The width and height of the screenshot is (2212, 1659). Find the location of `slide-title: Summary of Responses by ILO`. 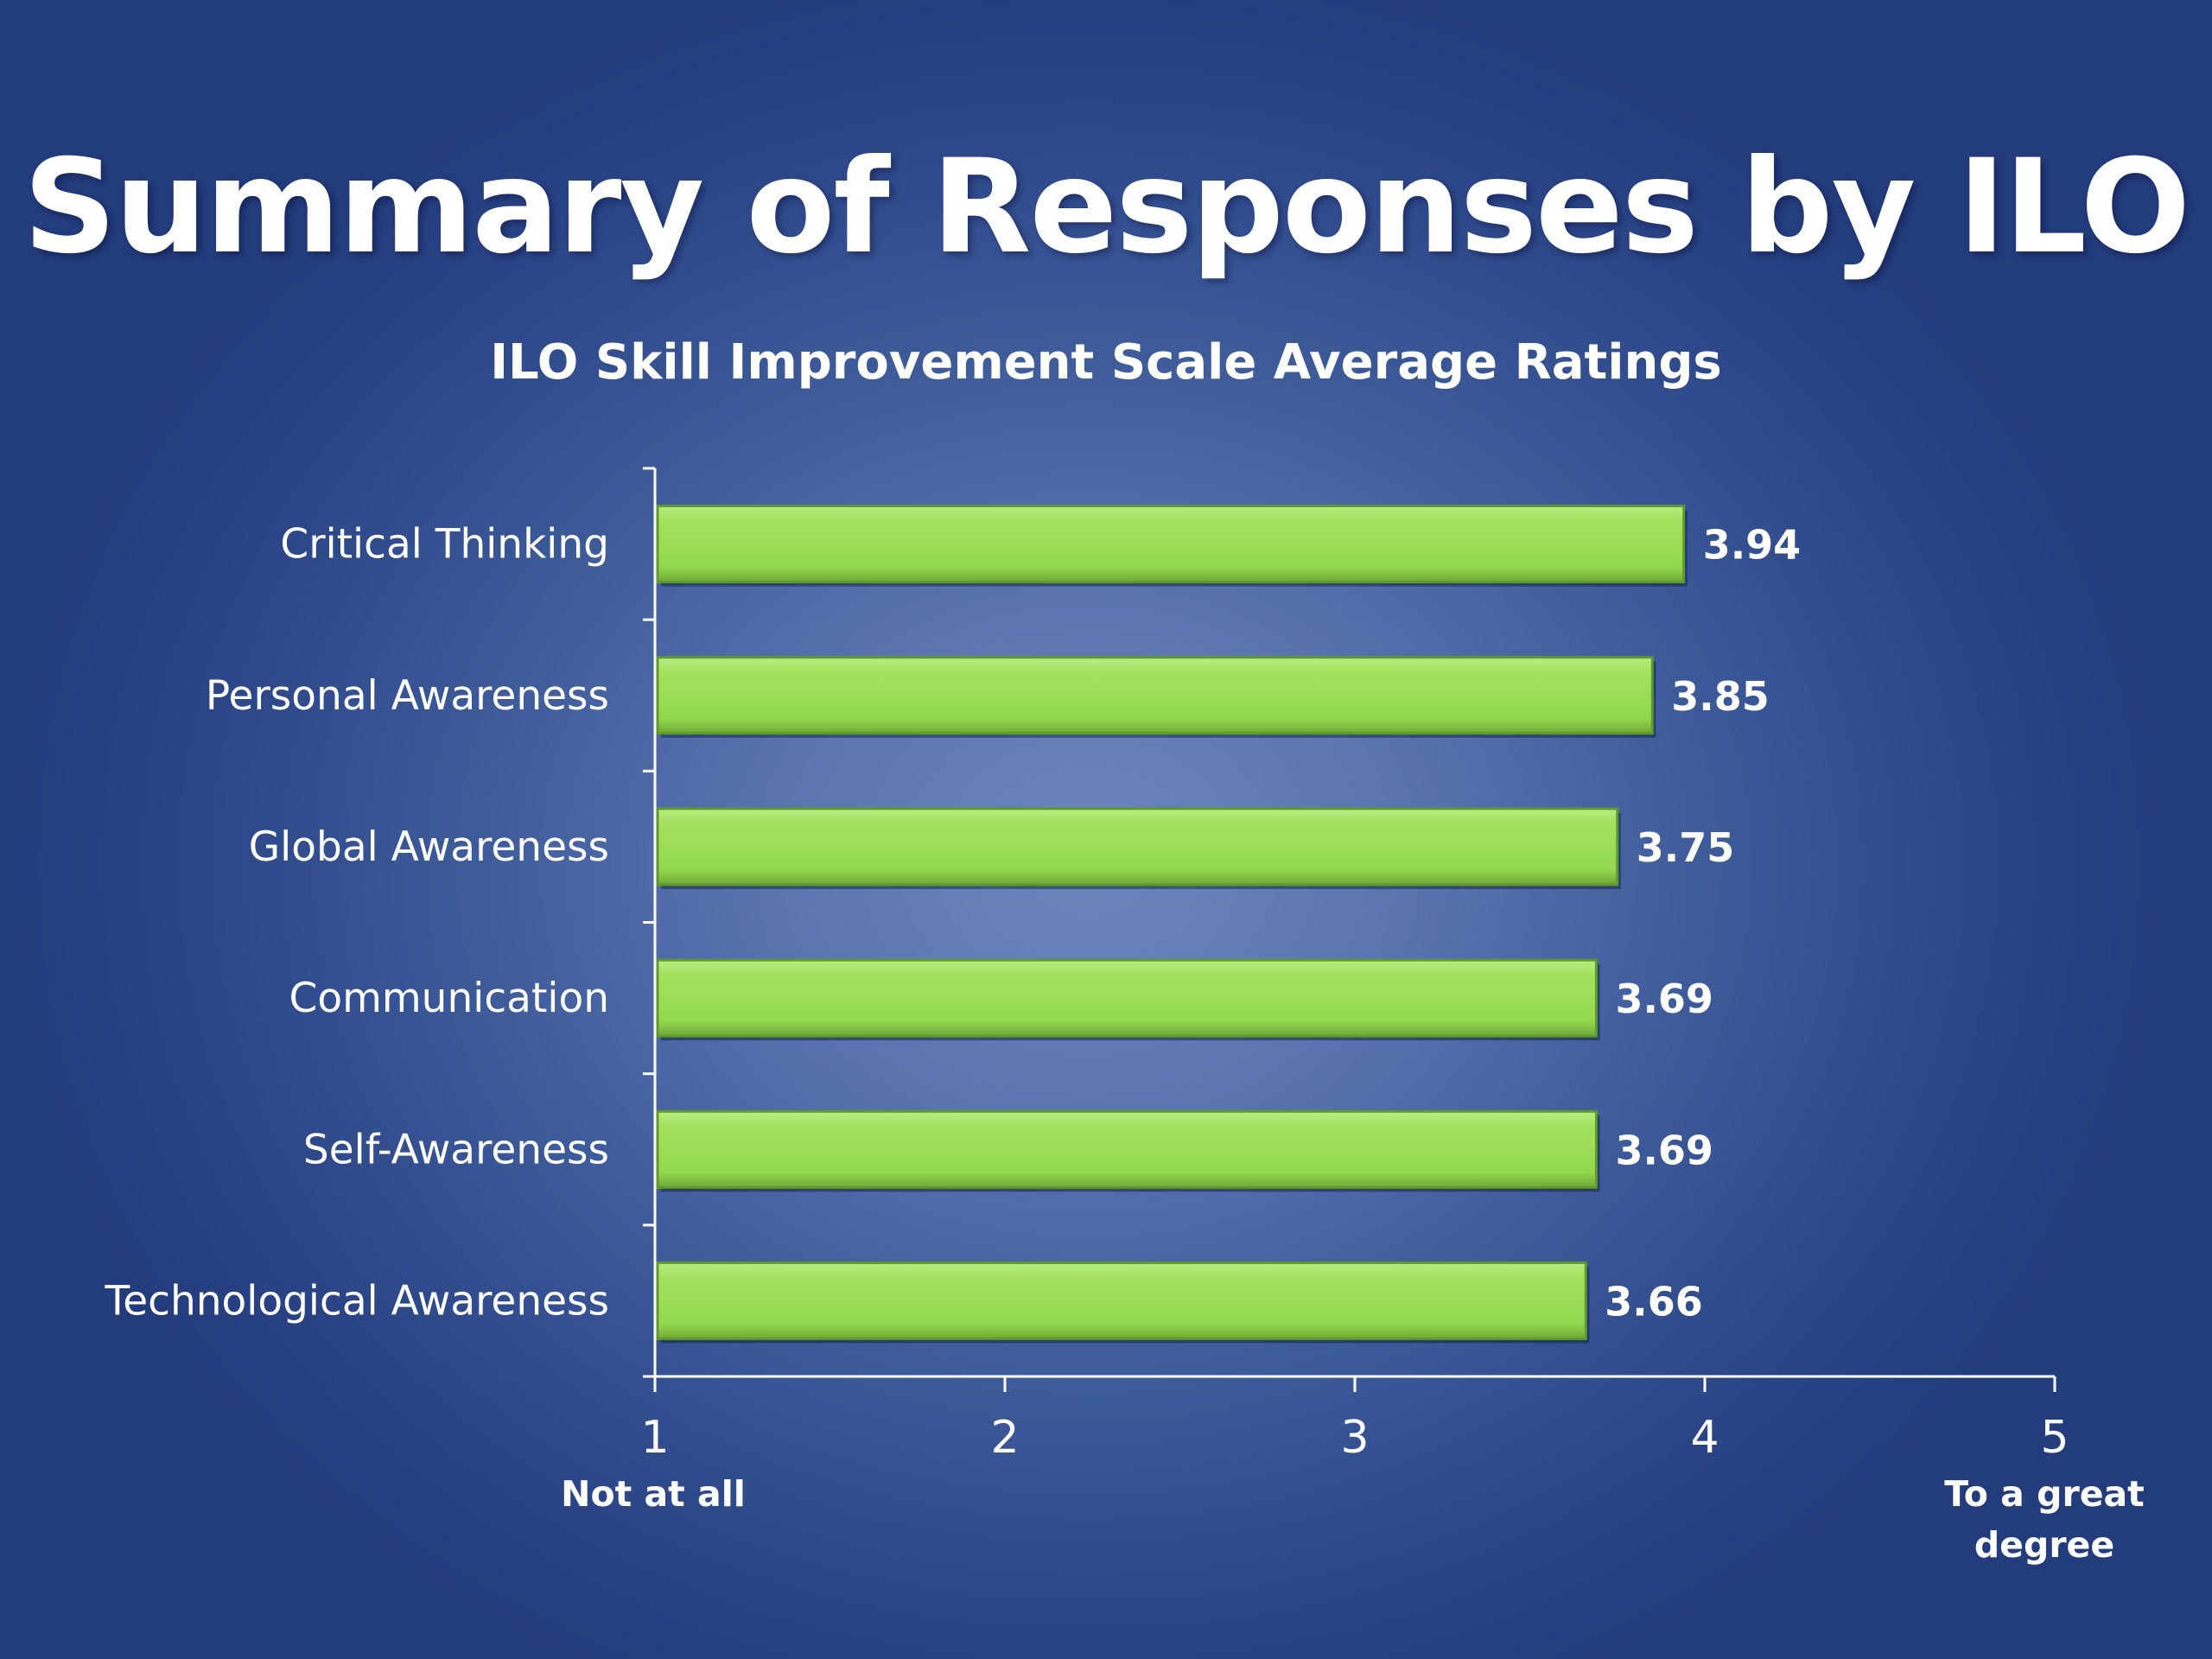

slide-title: Summary of Responses by ILO is located at coordinates (1106, 207).